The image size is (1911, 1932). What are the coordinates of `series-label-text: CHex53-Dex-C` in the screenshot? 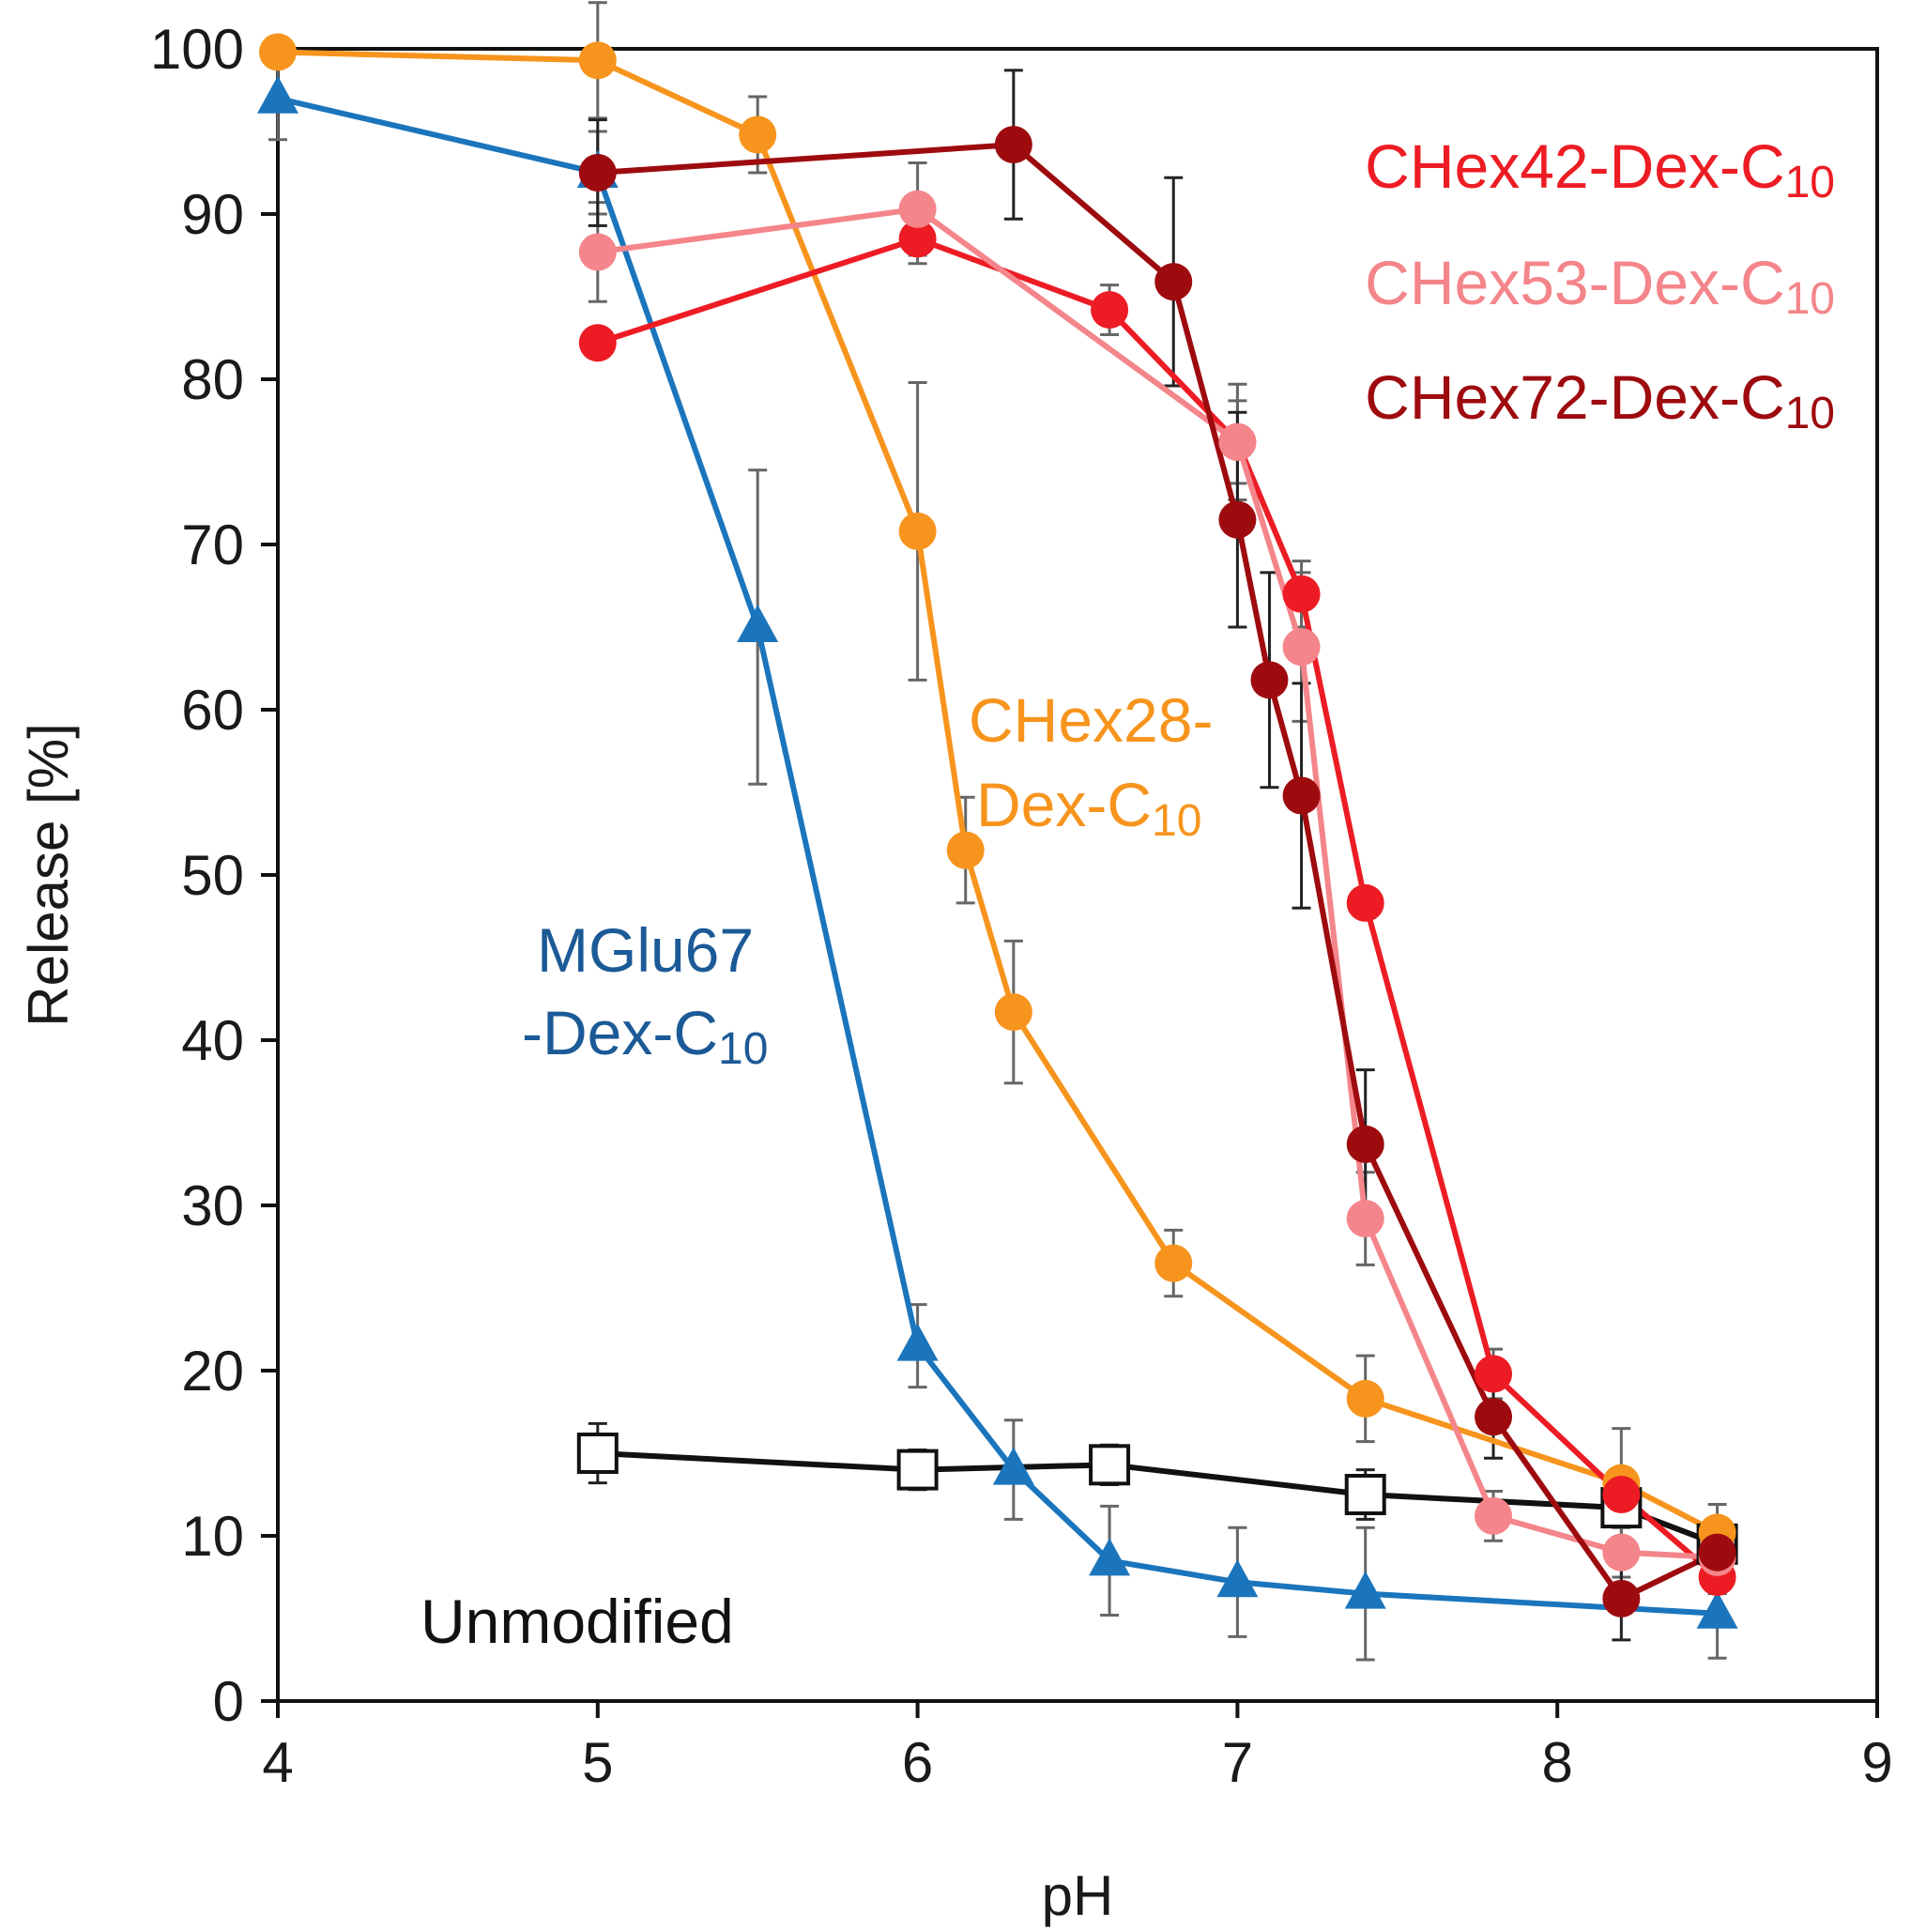 It's located at (1574, 283).